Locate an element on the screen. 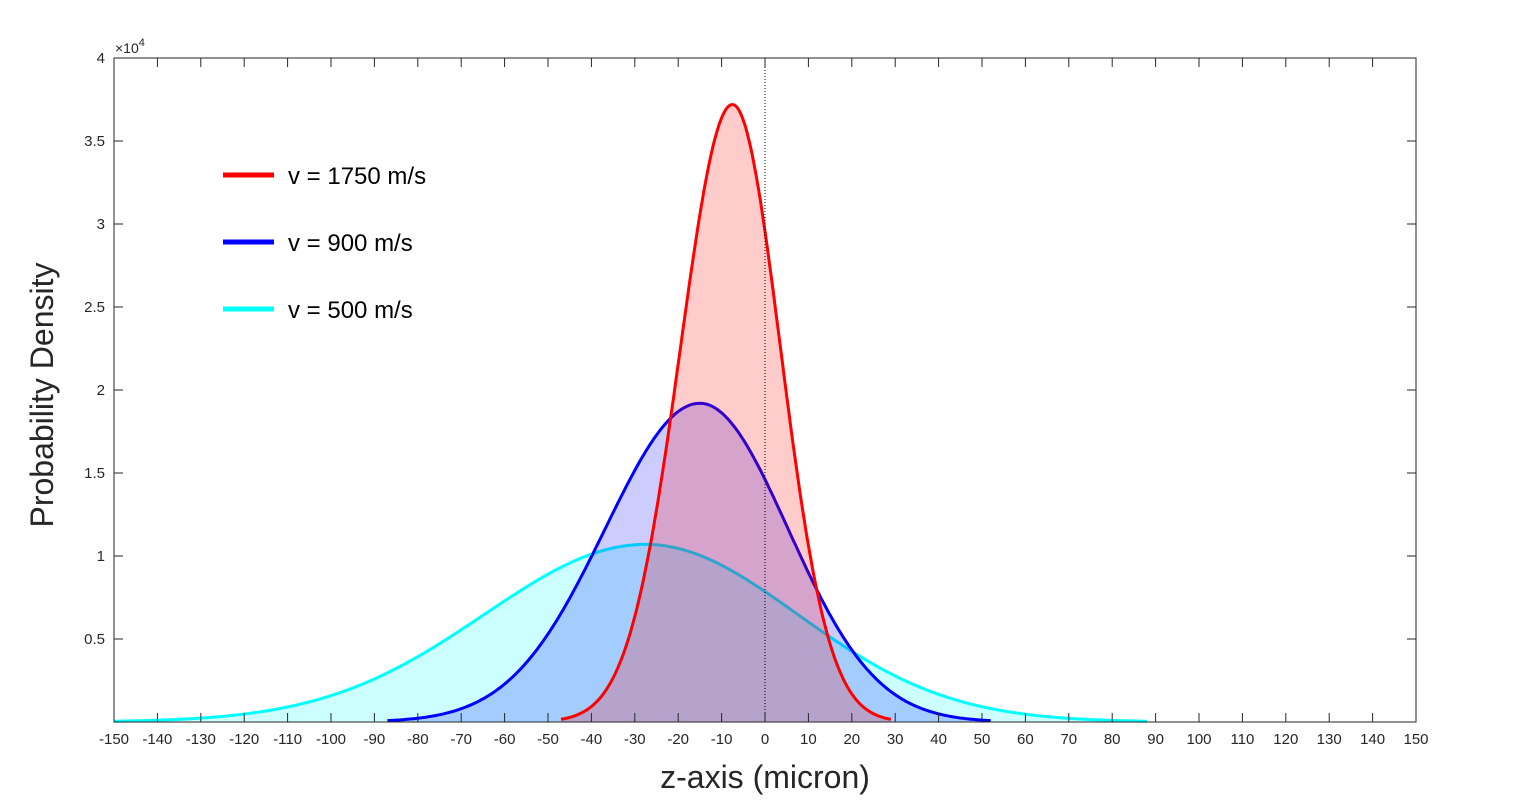  x-tick-label: -150 is located at coordinates (114, 739).